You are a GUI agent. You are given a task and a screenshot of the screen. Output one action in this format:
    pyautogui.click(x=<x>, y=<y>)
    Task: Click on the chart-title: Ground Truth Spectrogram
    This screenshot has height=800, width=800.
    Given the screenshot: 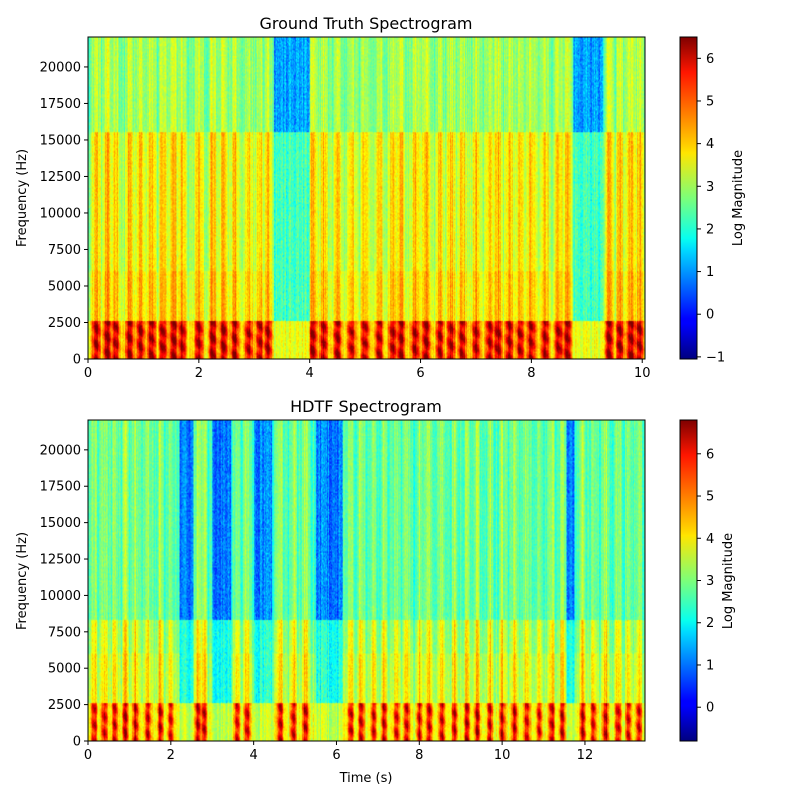 What is the action you would take?
    pyautogui.click(x=366, y=23)
    